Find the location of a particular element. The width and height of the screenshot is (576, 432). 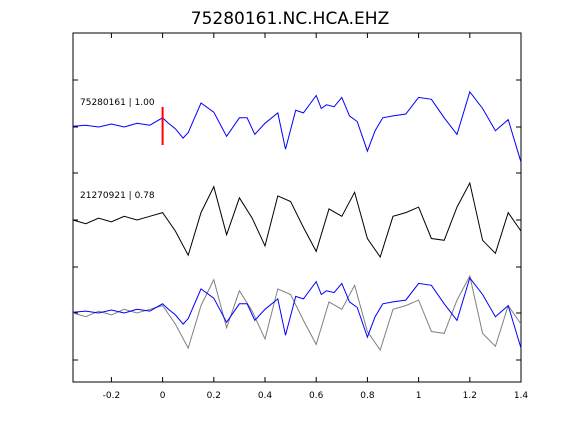

x-tick-label: 0 is located at coordinates (163, 396).